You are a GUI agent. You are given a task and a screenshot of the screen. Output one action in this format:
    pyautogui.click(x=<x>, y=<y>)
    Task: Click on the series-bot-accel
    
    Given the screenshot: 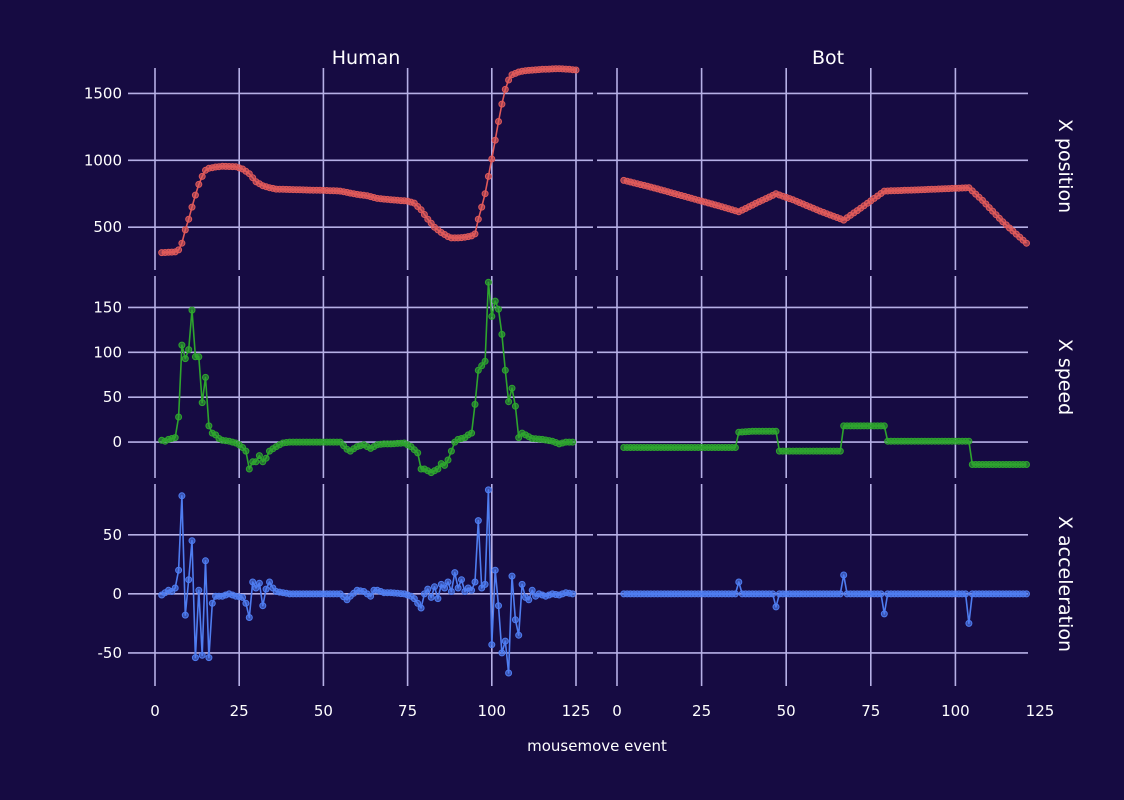 What is the action you would take?
    pyautogui.click(x=825, y=599)
    